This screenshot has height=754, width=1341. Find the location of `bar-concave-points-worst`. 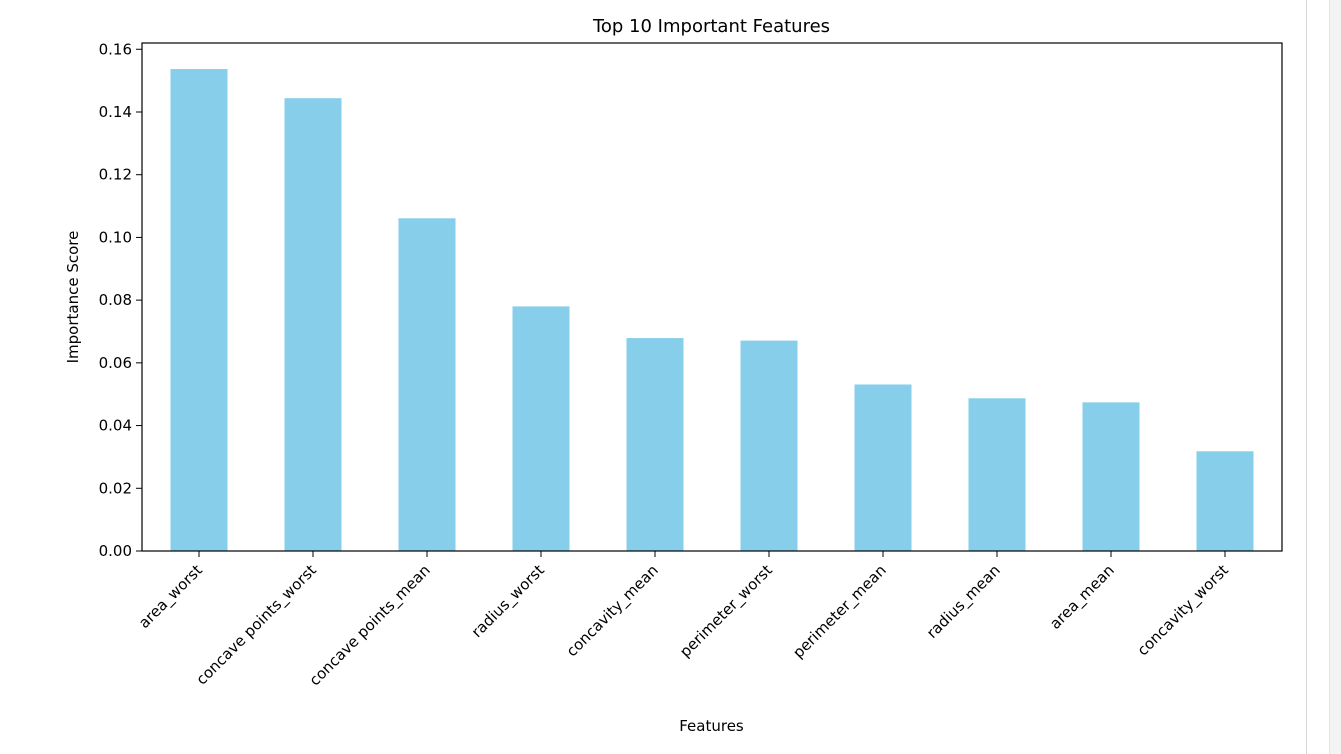

bar-concave-points-worst is located at coordinates (313, 324).